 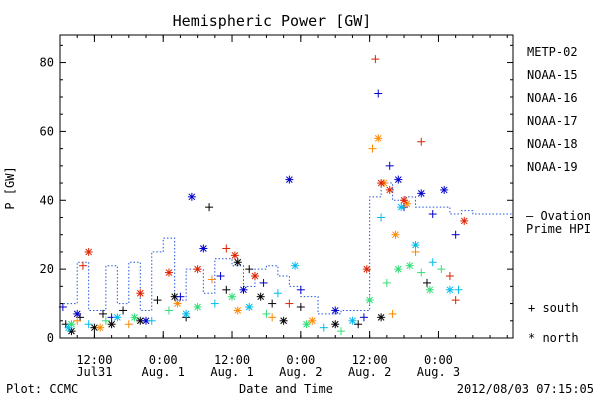 I want to click on legend-marker-north: * north, so click(x=553, y=338).